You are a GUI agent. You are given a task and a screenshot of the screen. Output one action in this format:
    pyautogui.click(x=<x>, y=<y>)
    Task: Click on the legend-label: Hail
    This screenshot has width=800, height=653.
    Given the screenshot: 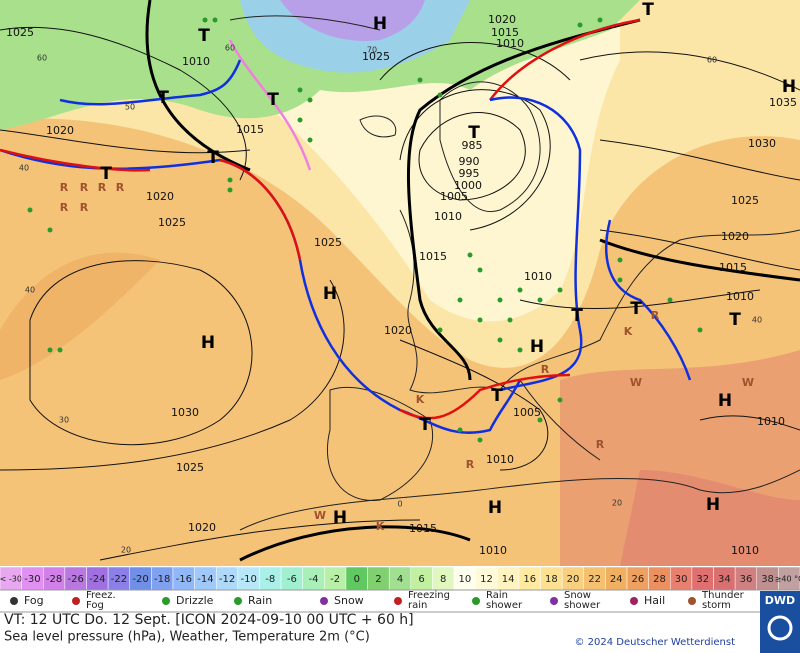 What is the action you would take?
    pyautogui.click(x=654, y=600)
    